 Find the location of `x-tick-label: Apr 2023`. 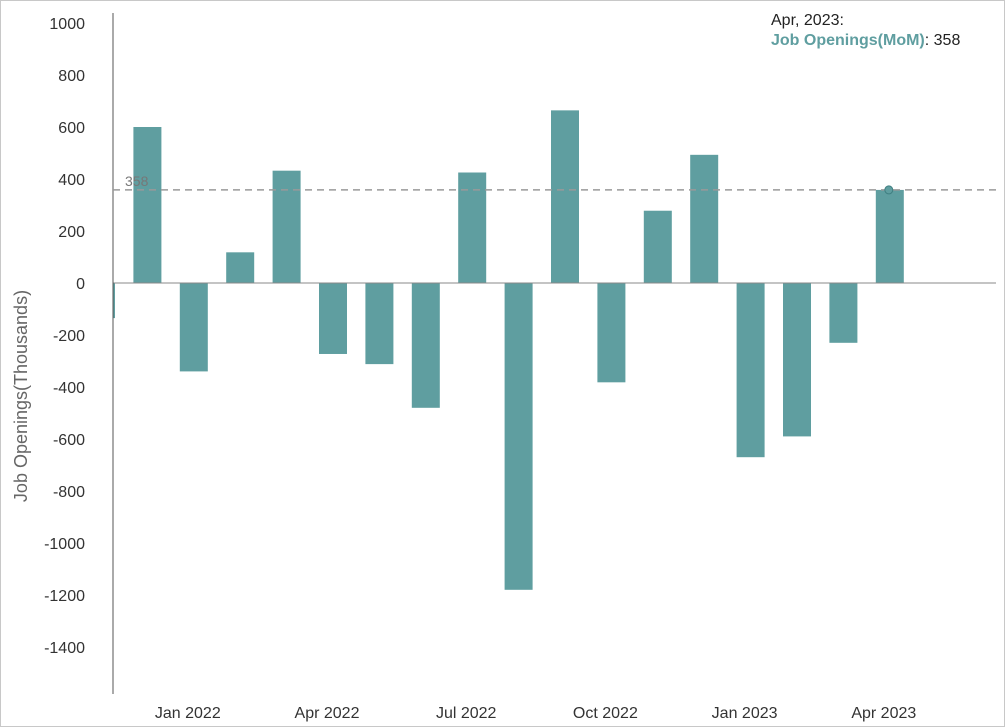

x-tick-label: Apr 2023 is located at coordinates (883, 713).